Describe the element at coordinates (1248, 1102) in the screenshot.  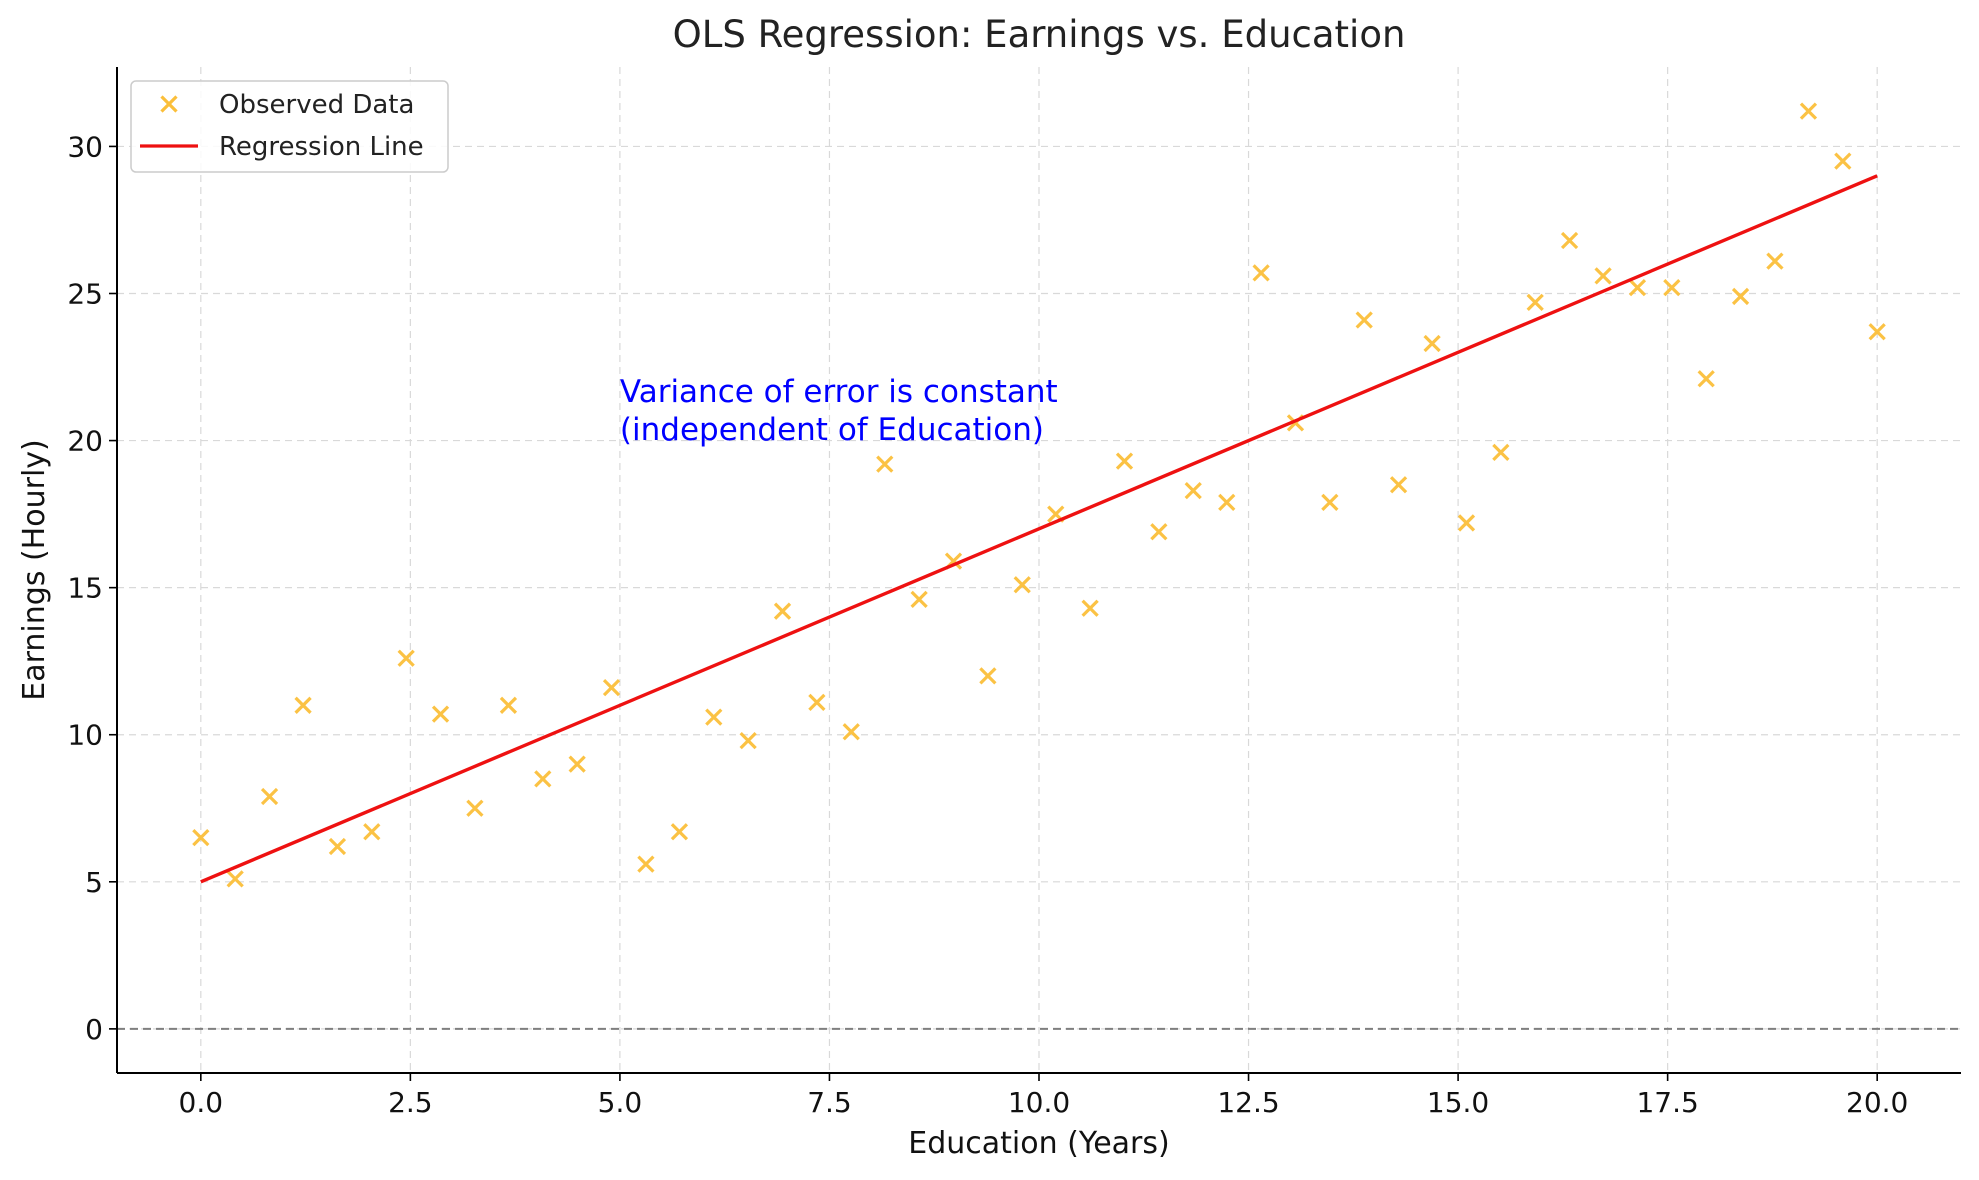
I see `x-tick-label: 12.5` at that location.